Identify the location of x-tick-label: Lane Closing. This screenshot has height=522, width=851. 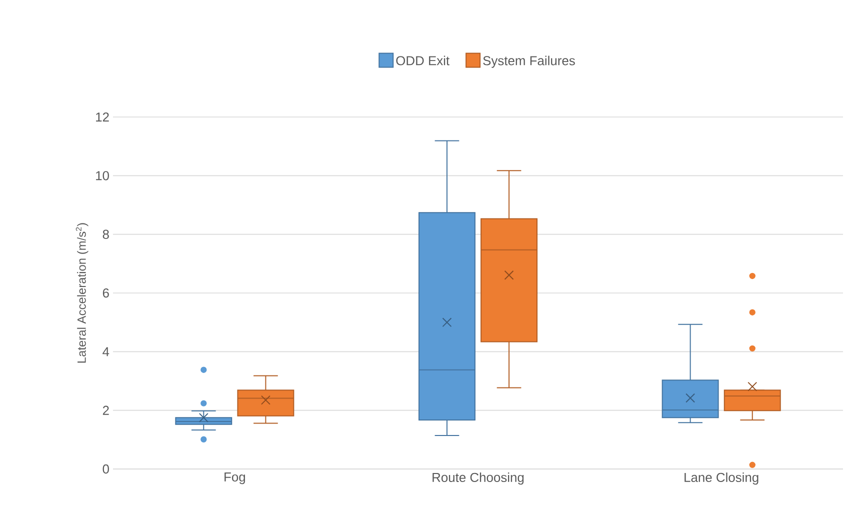
(721, 478).